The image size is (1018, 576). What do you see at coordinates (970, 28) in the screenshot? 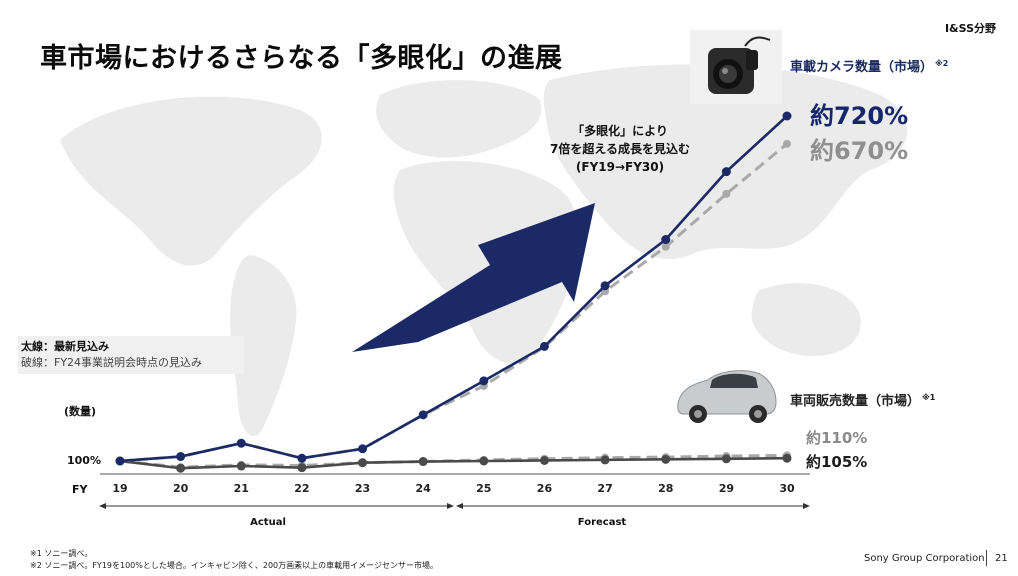
I see `division-tag: I&SS分野` at bounding box center [970, 28].